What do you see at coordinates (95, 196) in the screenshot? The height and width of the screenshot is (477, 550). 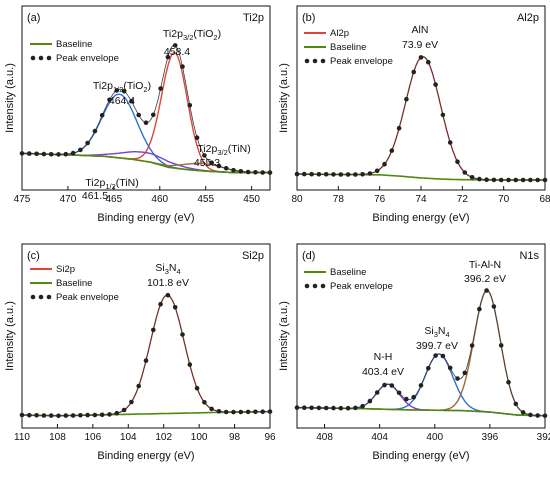 I see `annotation-a4-value: 461.5` at bounding box center [95, 196].